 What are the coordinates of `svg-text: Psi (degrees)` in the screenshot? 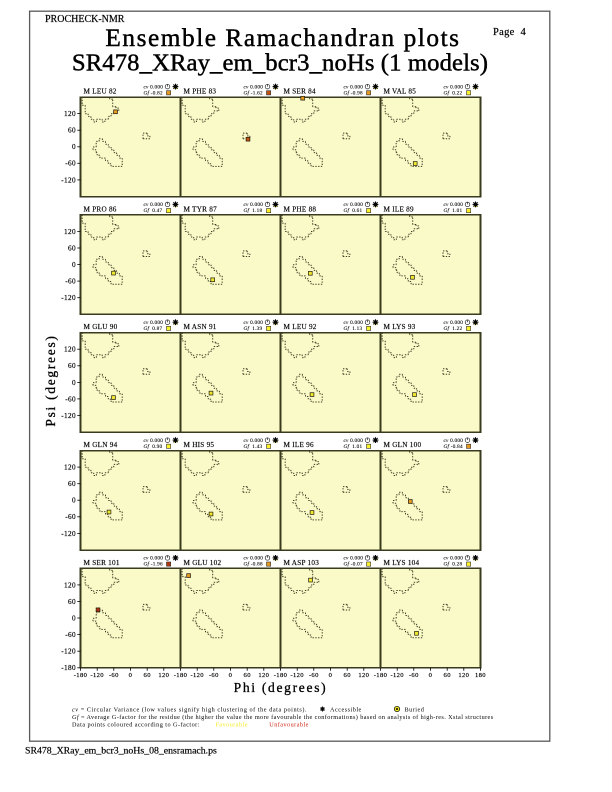 It's located at (50, 380).